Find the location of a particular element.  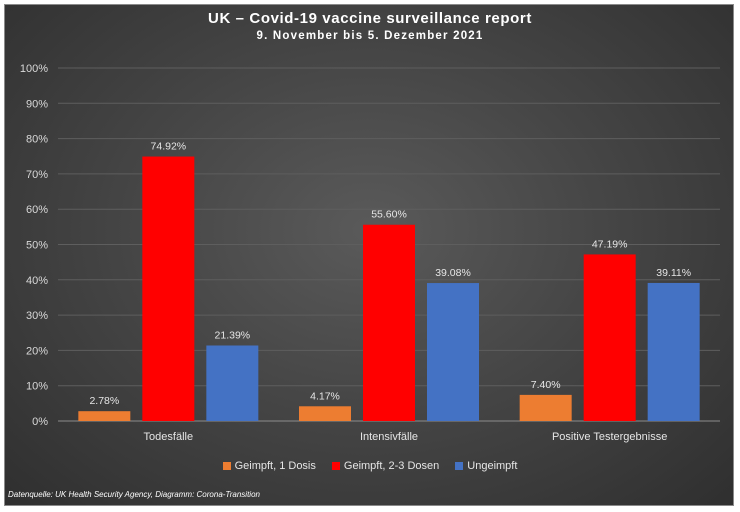

data-label: 55.60% is located at coordinates (389, 215).